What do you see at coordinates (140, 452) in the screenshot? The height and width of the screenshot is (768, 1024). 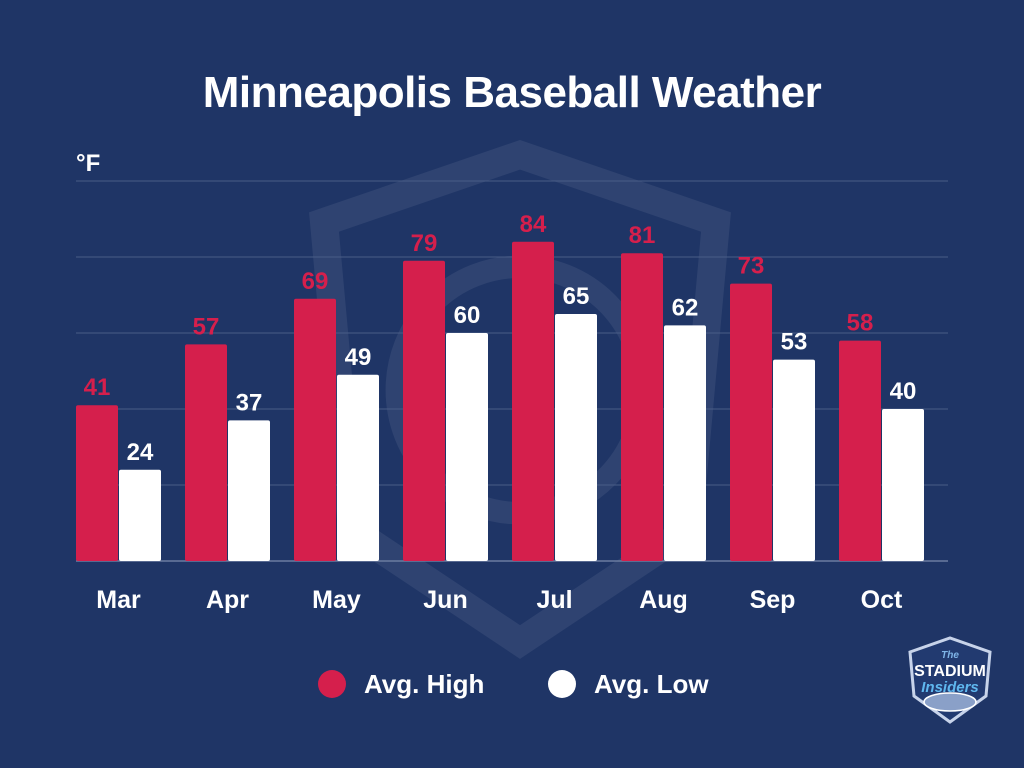 I see `data-label-avg-low: 24` at bounding box center [140, 452].